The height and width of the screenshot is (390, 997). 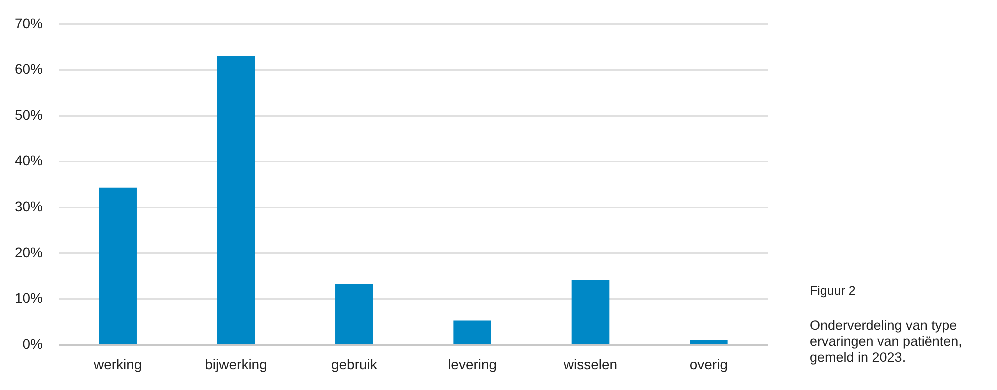 I want to click on text: Onderverdeling van type ervaringen van patiënten, gemeld in 2023., so click(x=887, y=342).